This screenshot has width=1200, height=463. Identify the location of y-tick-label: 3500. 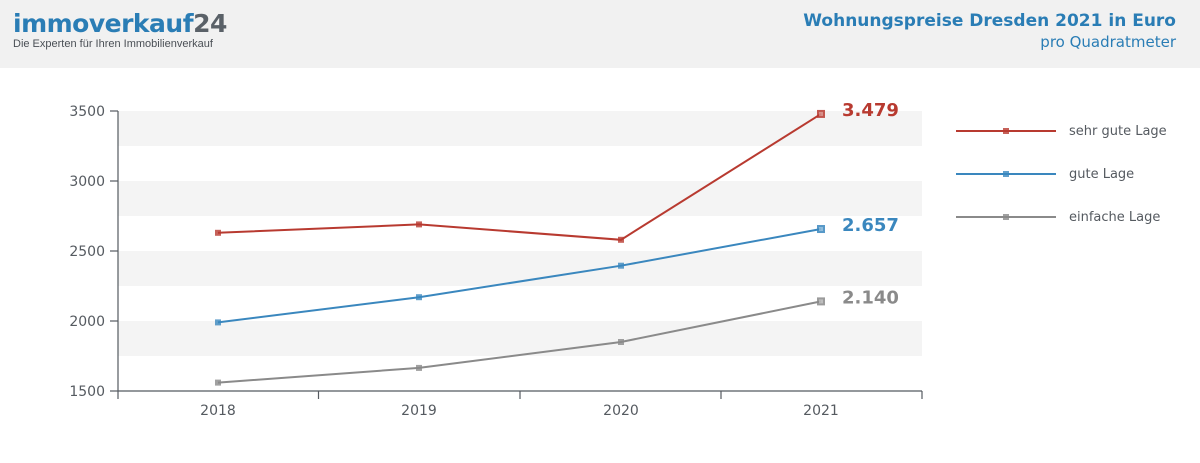
(87, 112).